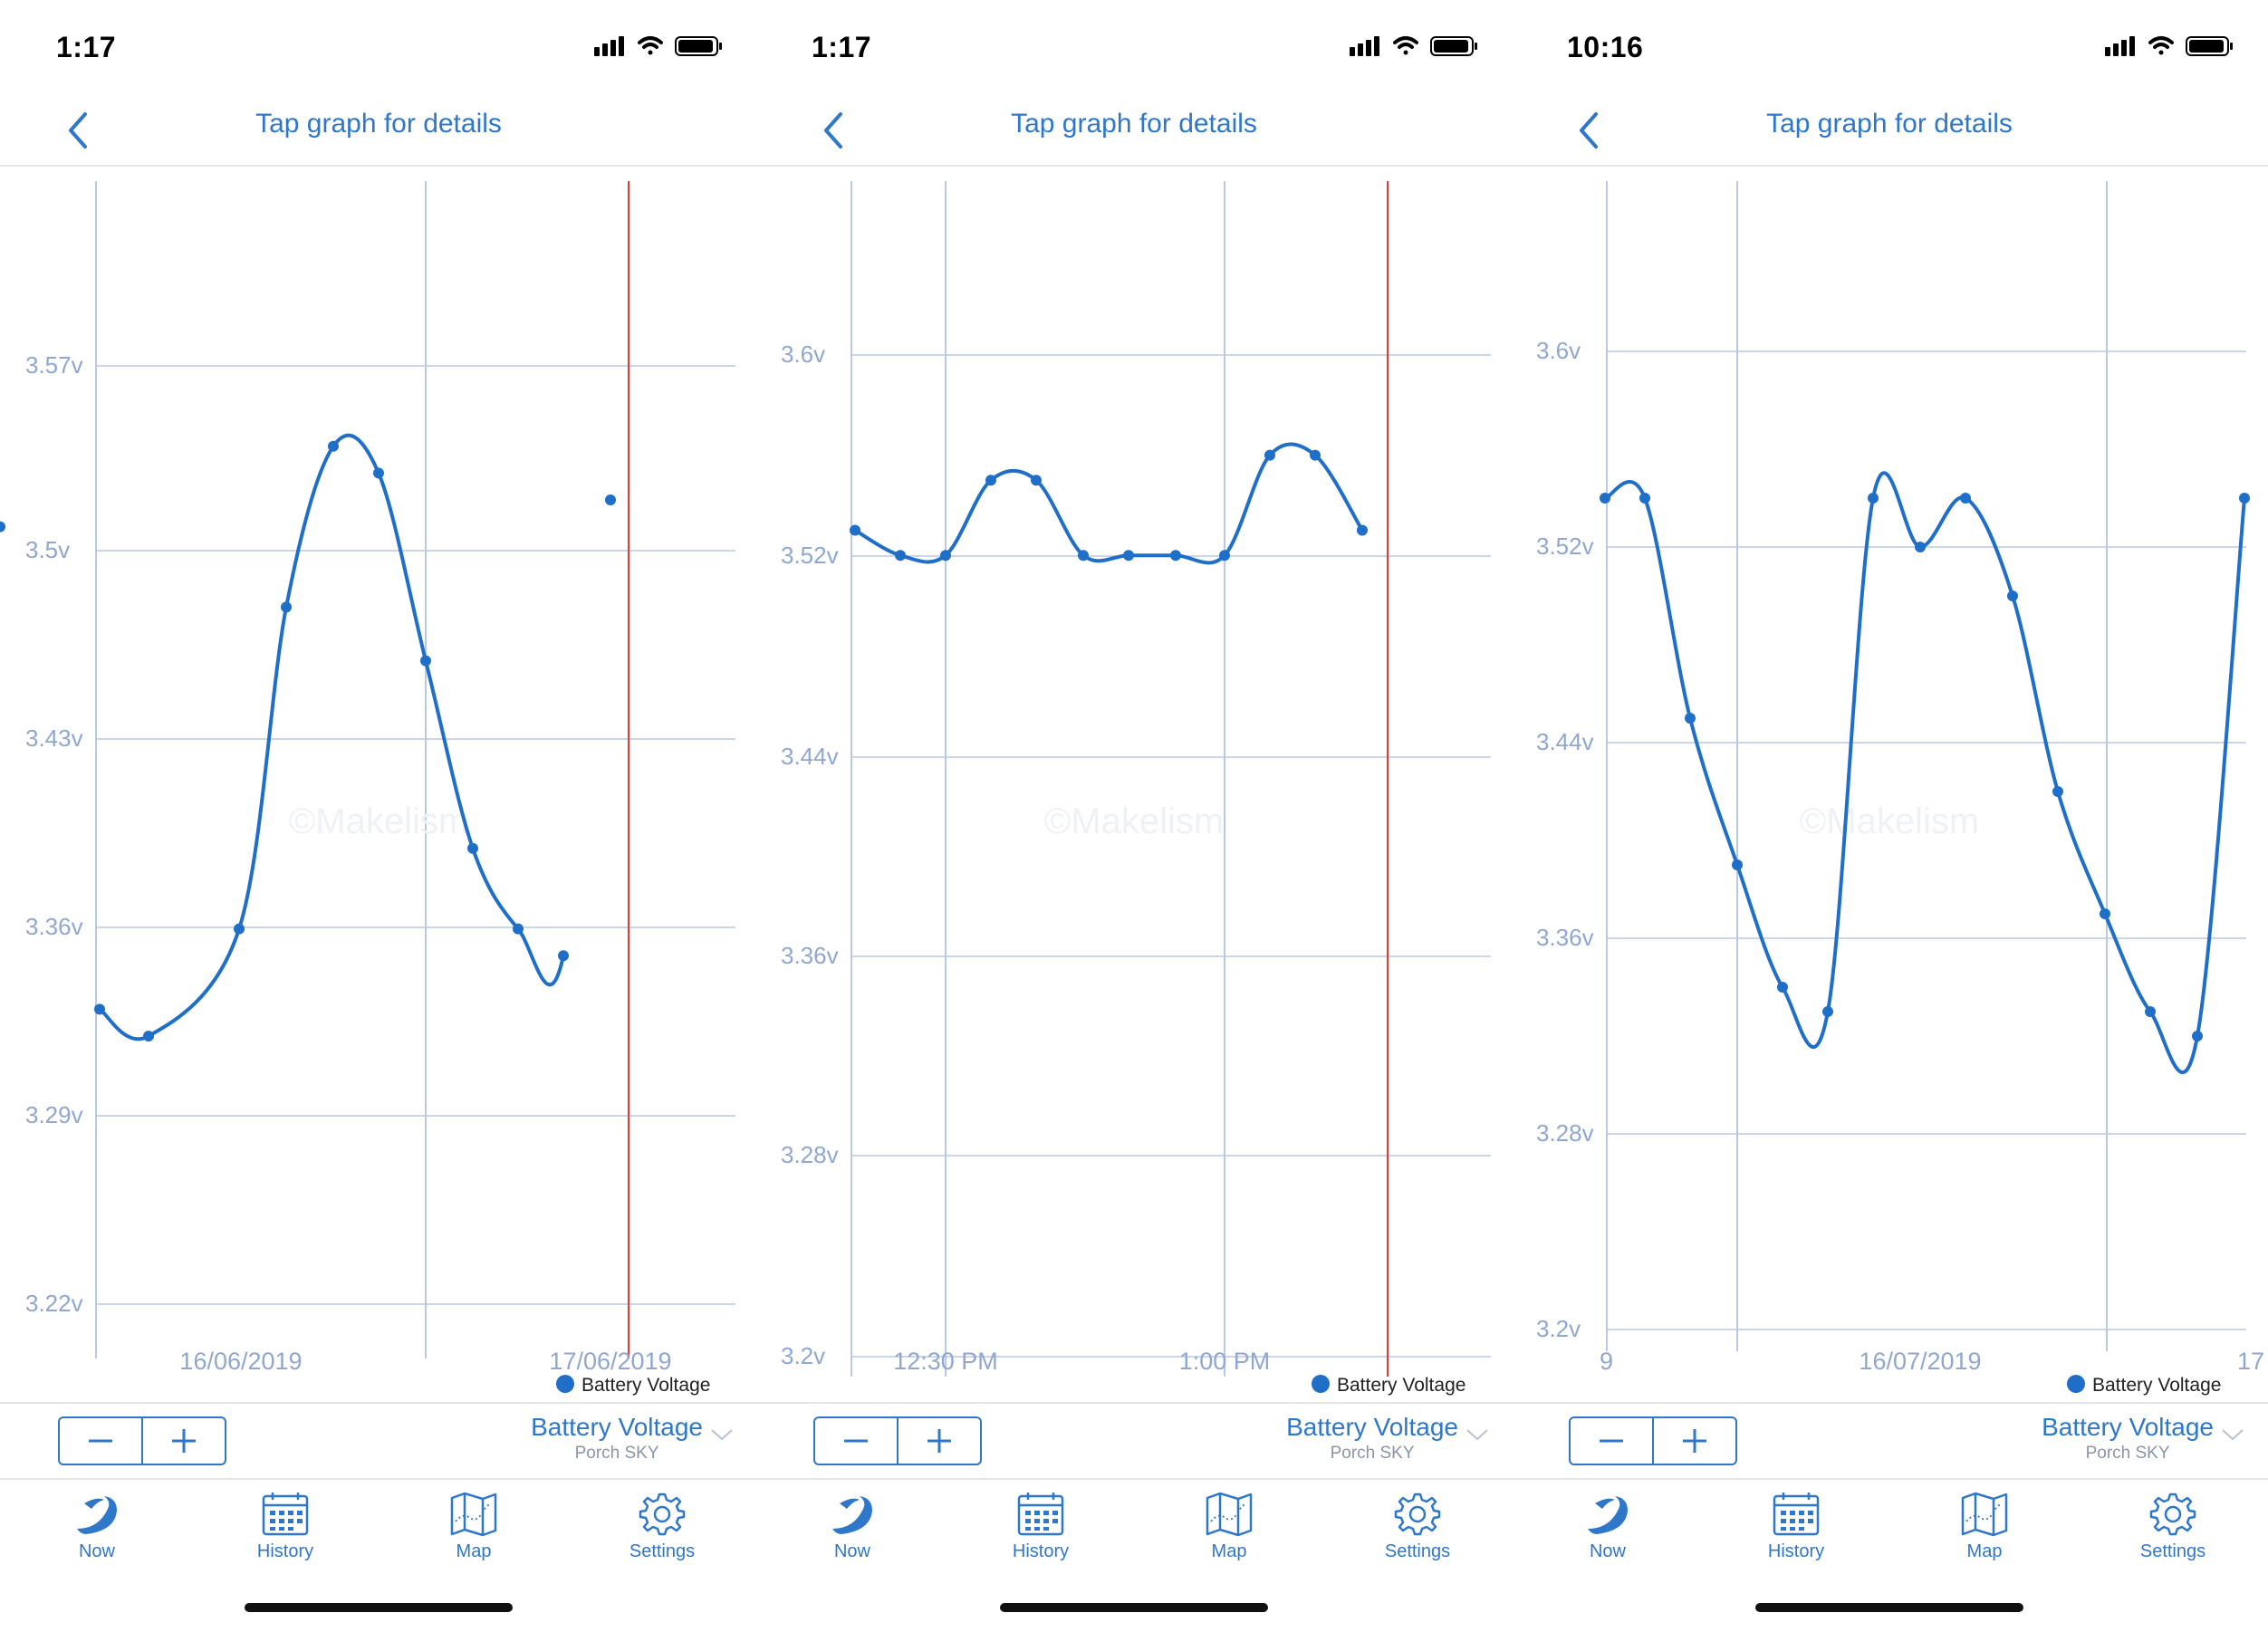  Describe the element at coordinates (379, 50) in the screenshot. I see `status-bar: 1:17` at that location.